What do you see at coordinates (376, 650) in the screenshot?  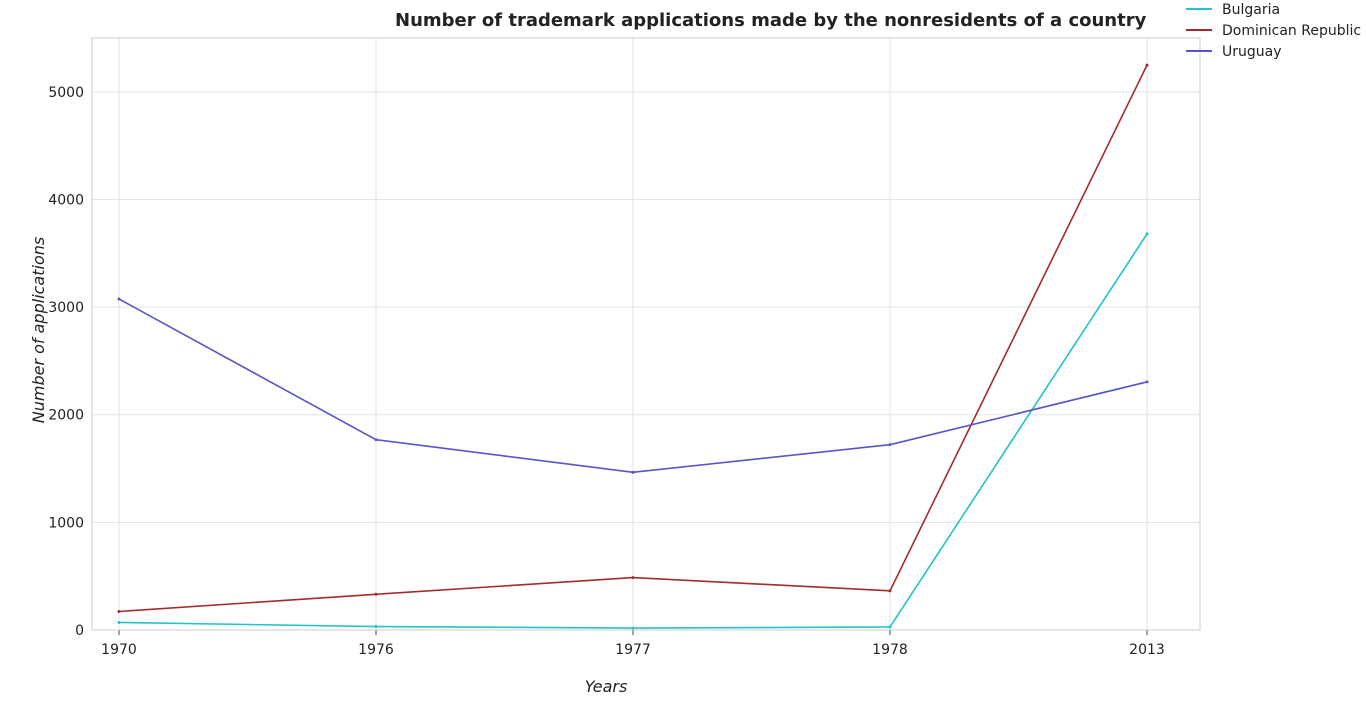 I see `x-tick-label: 1976` at bounding box center [376, 650].